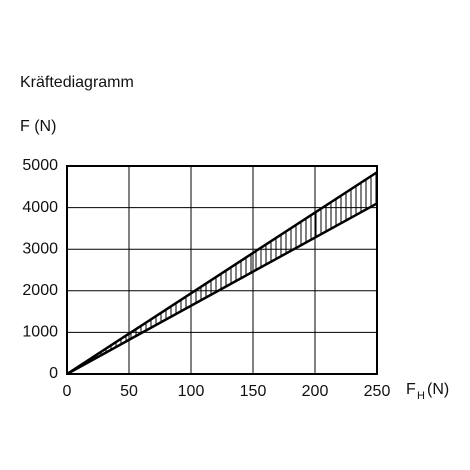 This screenshot has width=470, height=470. Describe the element at coordinates (411, 389) in the screenshot. I see `x-axis-label: F` at that location.